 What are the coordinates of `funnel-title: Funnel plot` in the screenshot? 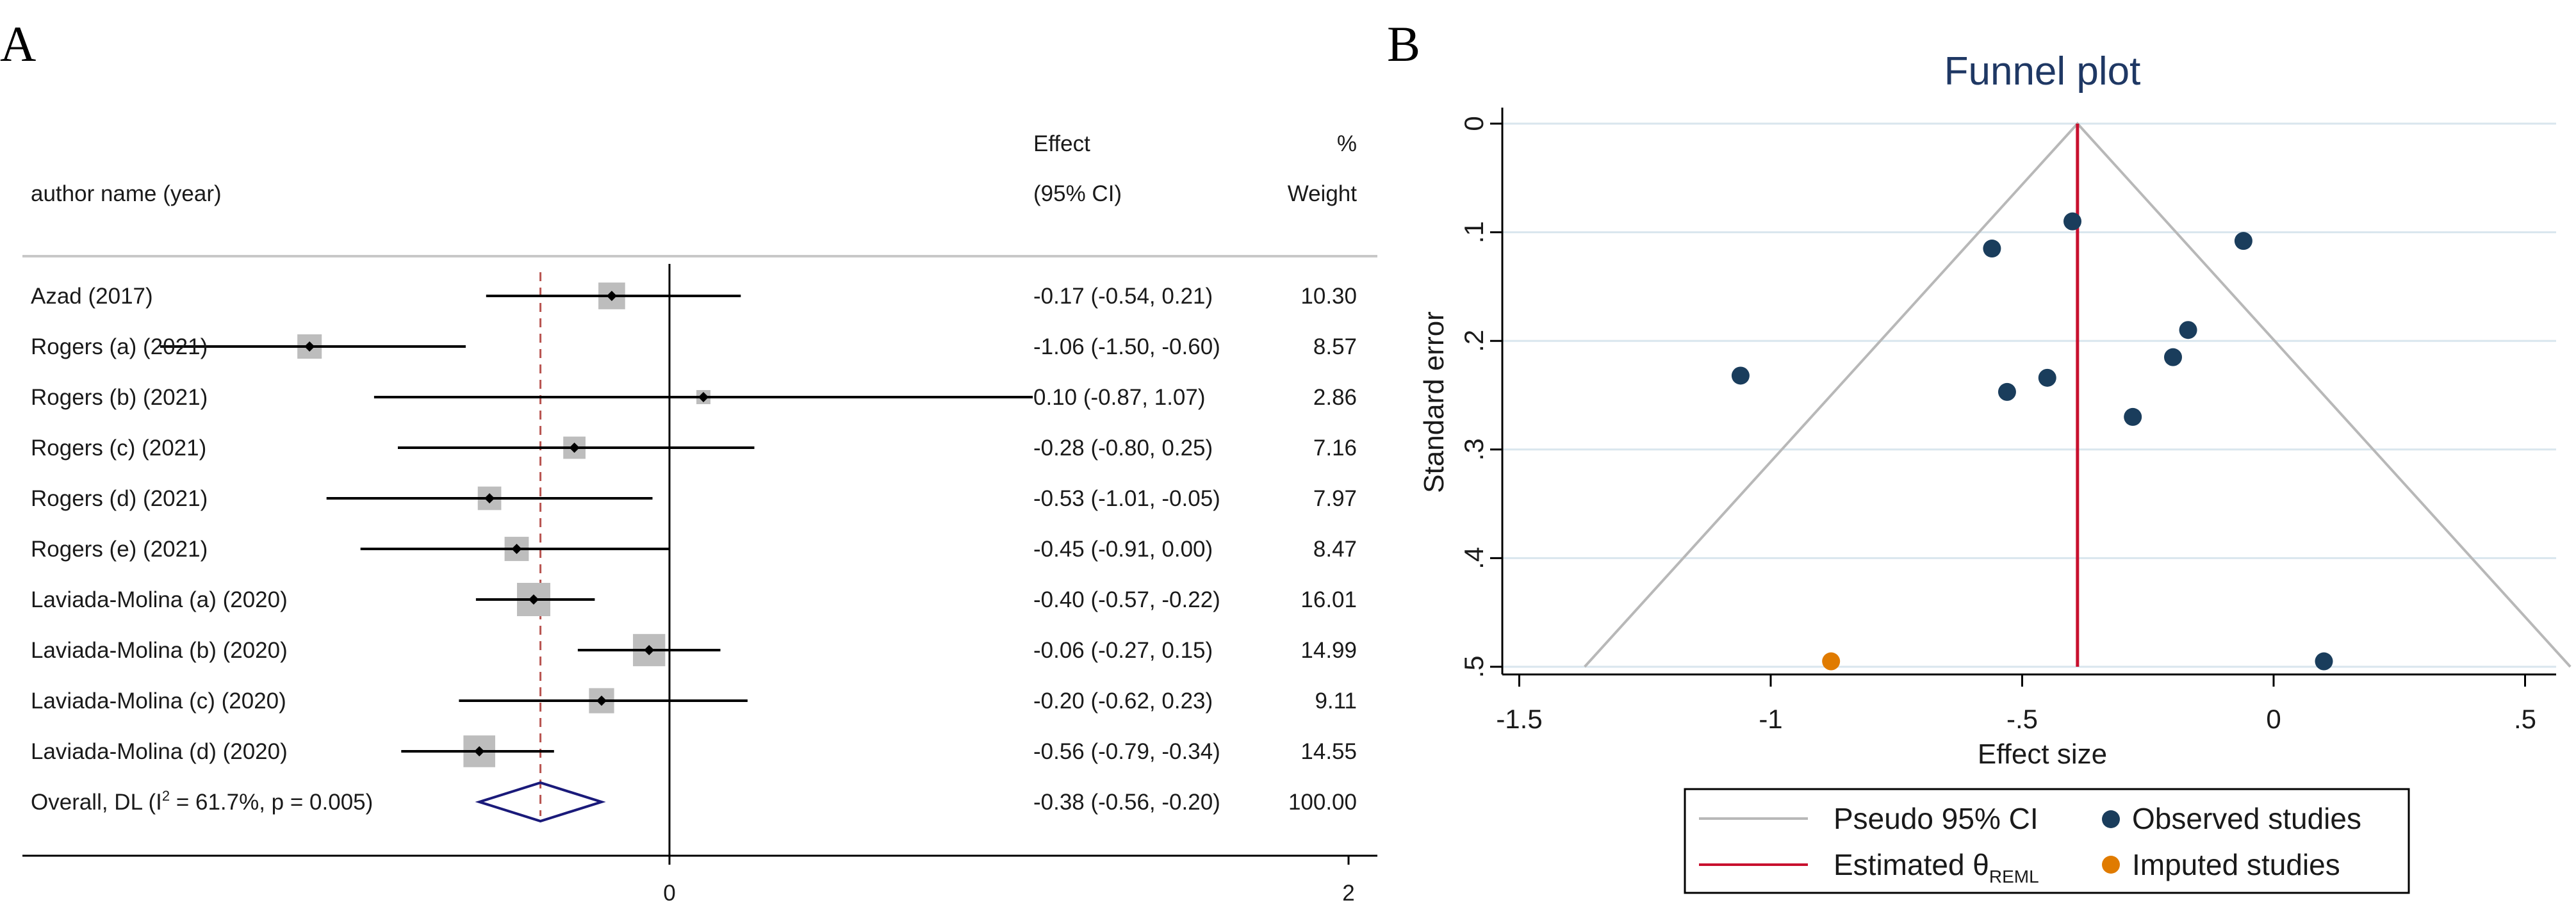 It's located at (2042, 71).